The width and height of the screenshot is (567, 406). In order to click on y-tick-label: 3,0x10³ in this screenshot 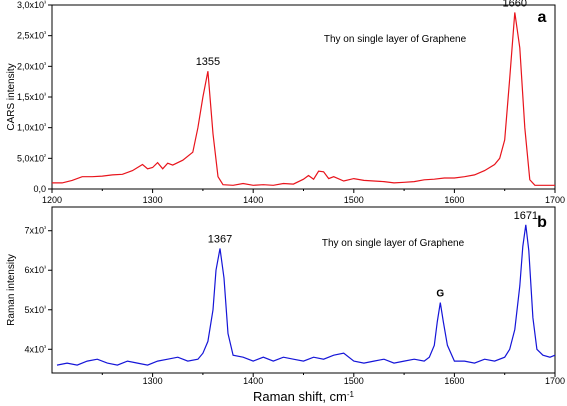, I will do `click(31, 5)`.